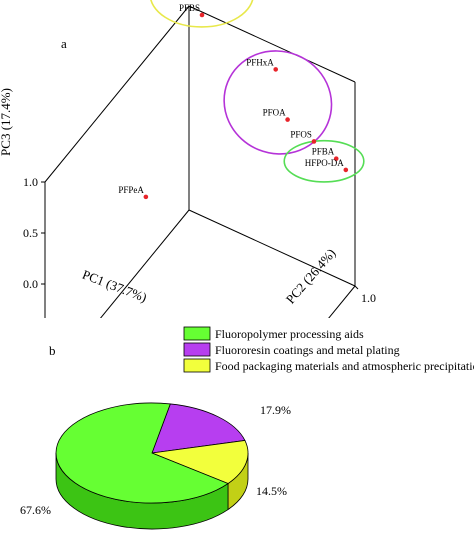  What do you see at coordinates (131, 190) in the screenshot?
I see `pca-point-label: PFPeA` at bounding box center [131, 190].